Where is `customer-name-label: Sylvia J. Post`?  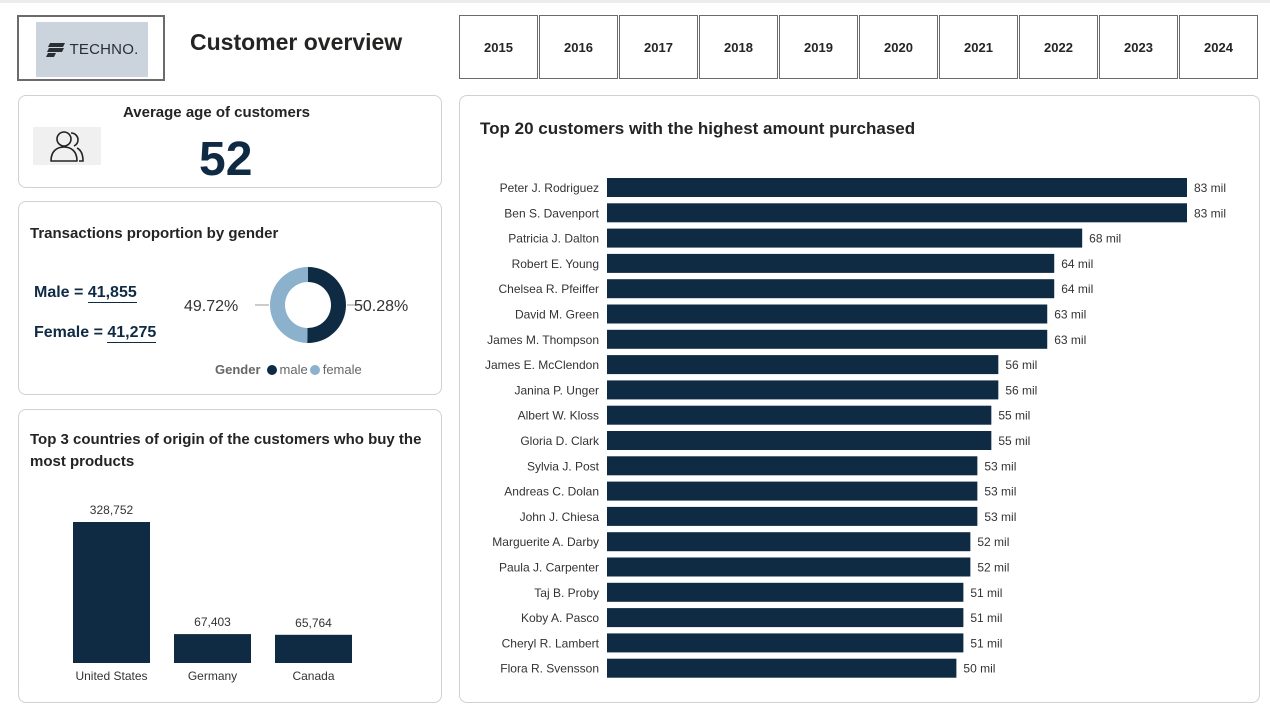 customer-name-label: Sylvia J. Post is located at coordinates (563, 466).